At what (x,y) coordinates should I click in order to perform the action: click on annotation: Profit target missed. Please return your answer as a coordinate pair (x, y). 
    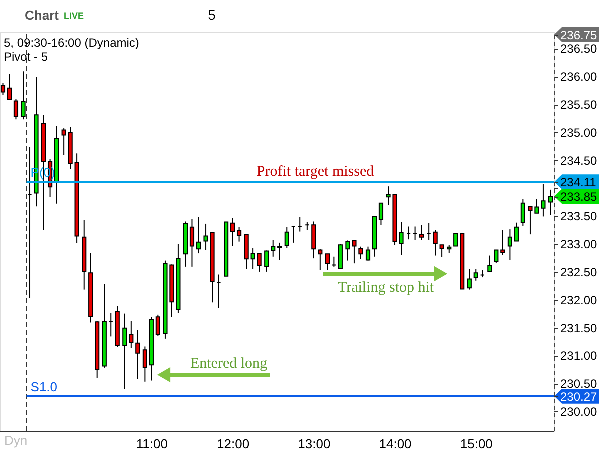
    Looking at the image, I should click on (315, 172).